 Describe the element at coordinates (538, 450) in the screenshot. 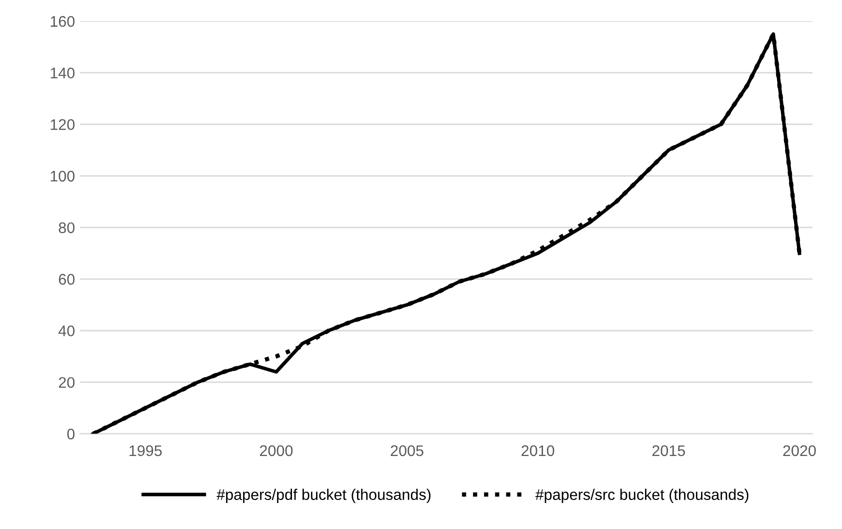

I see `x-tick-label: 2010` at that location.